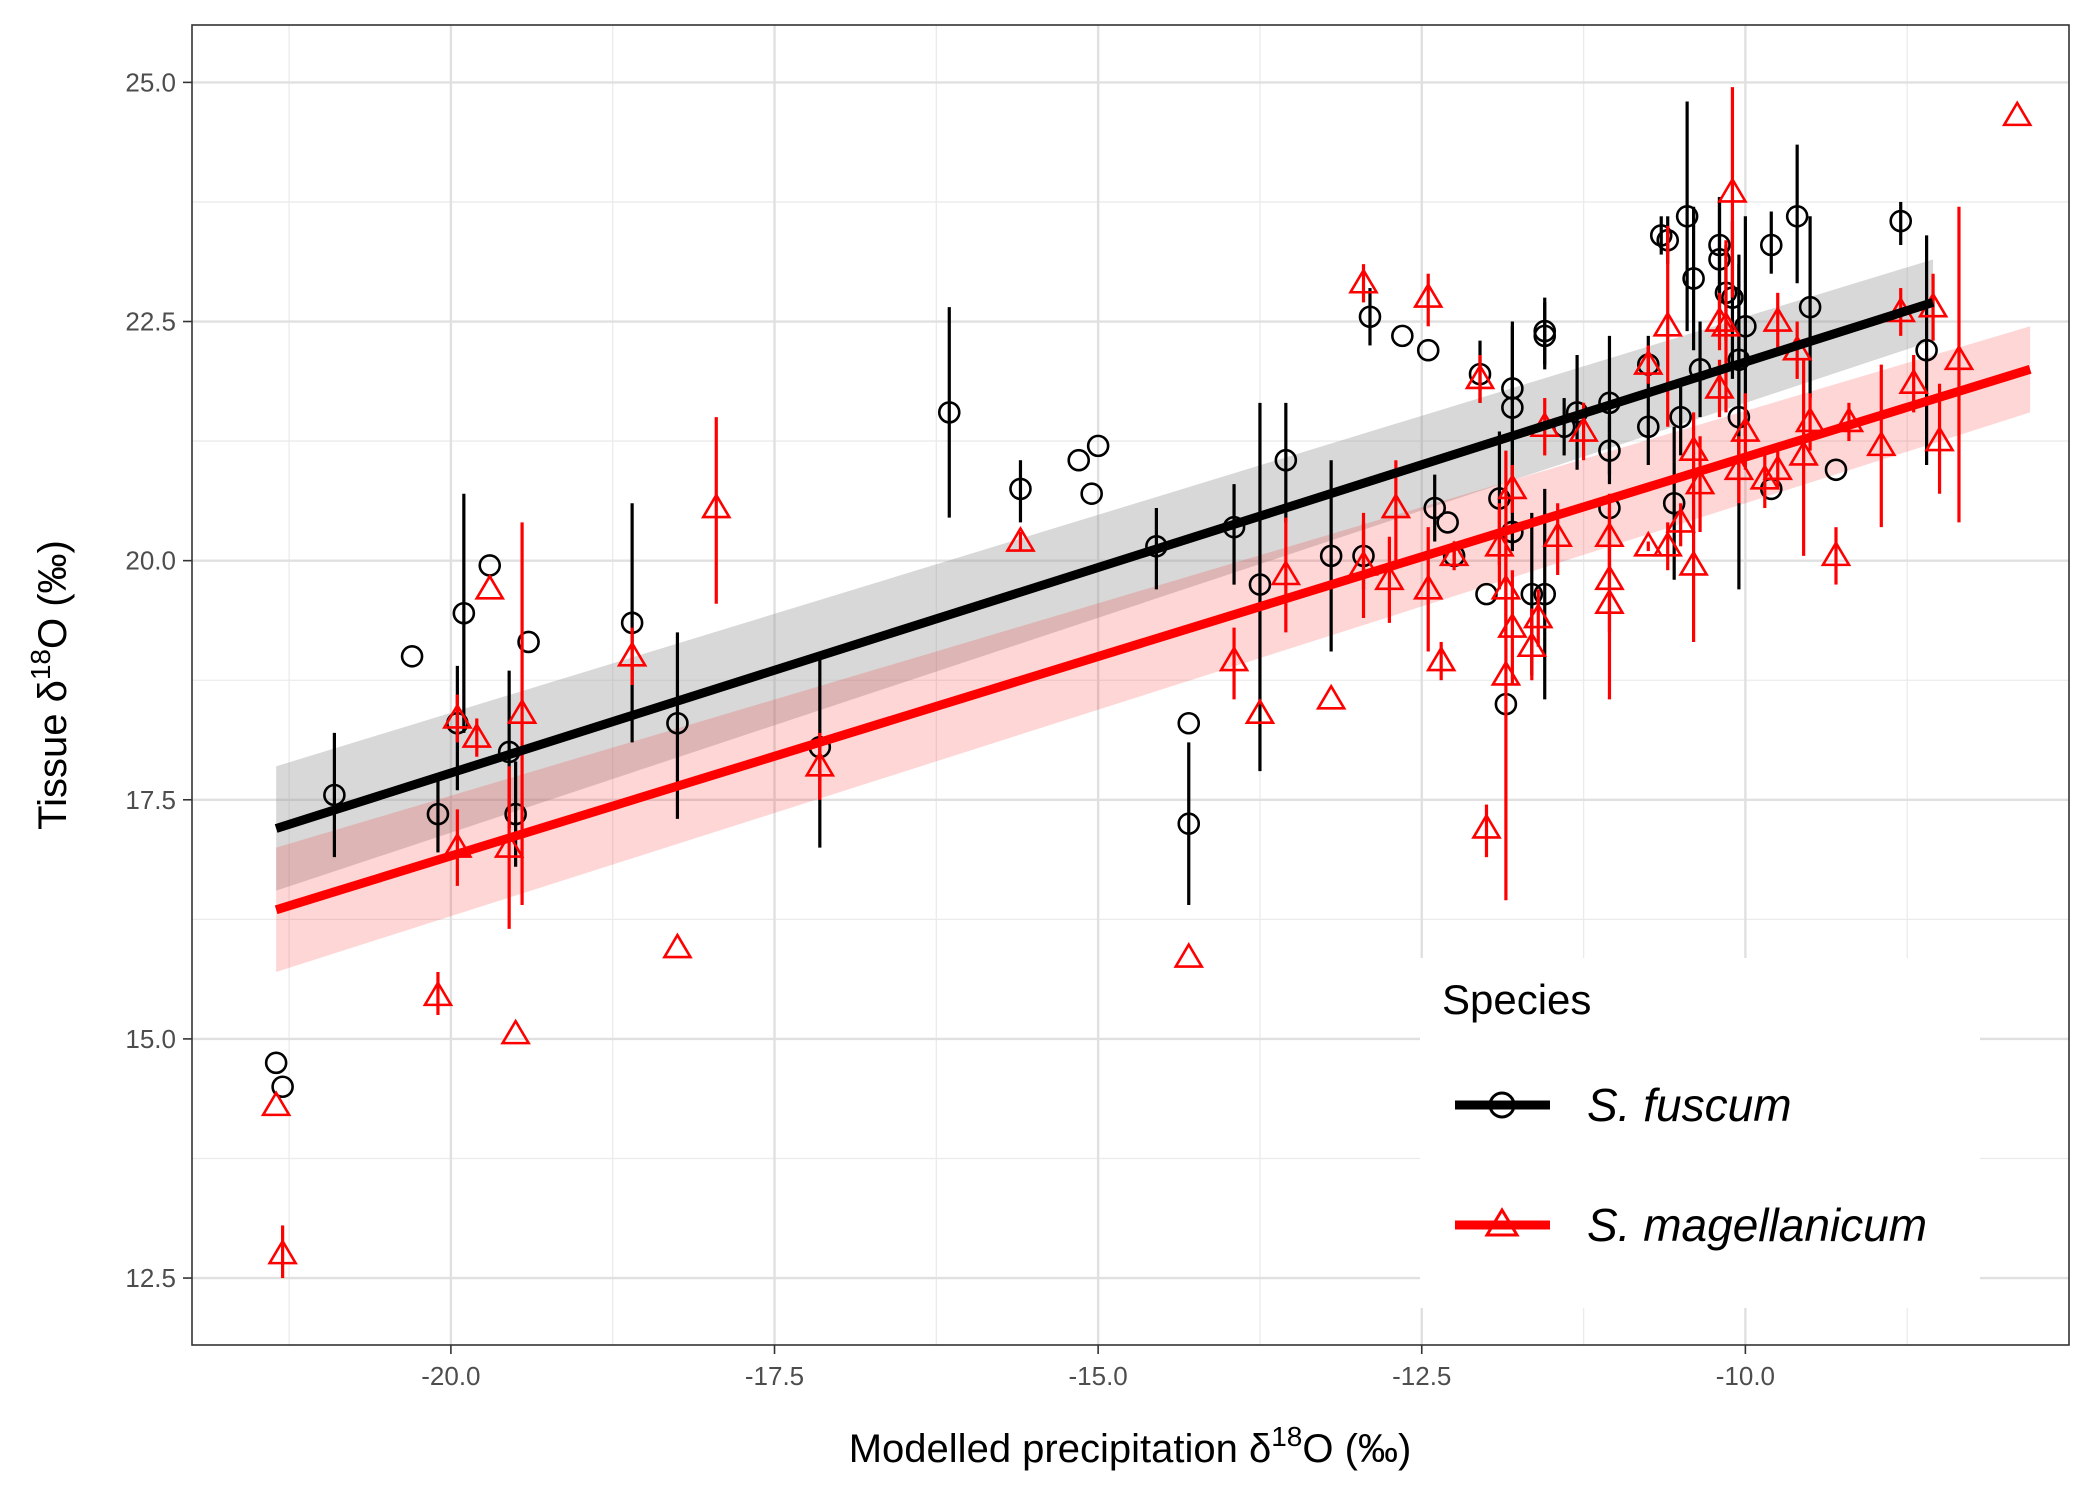 The width and height of the screenshot is (2100, 1499). I want to click on legend-background, so click(1700, 1133).